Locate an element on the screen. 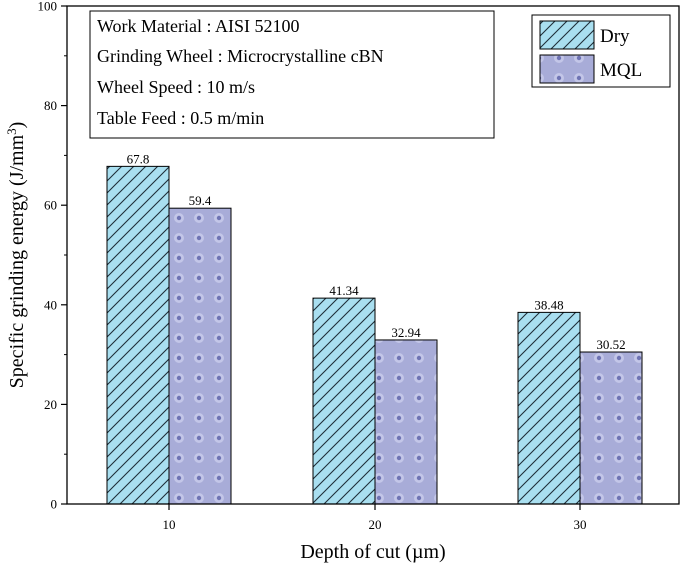 The width and height of the screenshot is (685, 568). info-box-frame is located at coordinates (292, 74).